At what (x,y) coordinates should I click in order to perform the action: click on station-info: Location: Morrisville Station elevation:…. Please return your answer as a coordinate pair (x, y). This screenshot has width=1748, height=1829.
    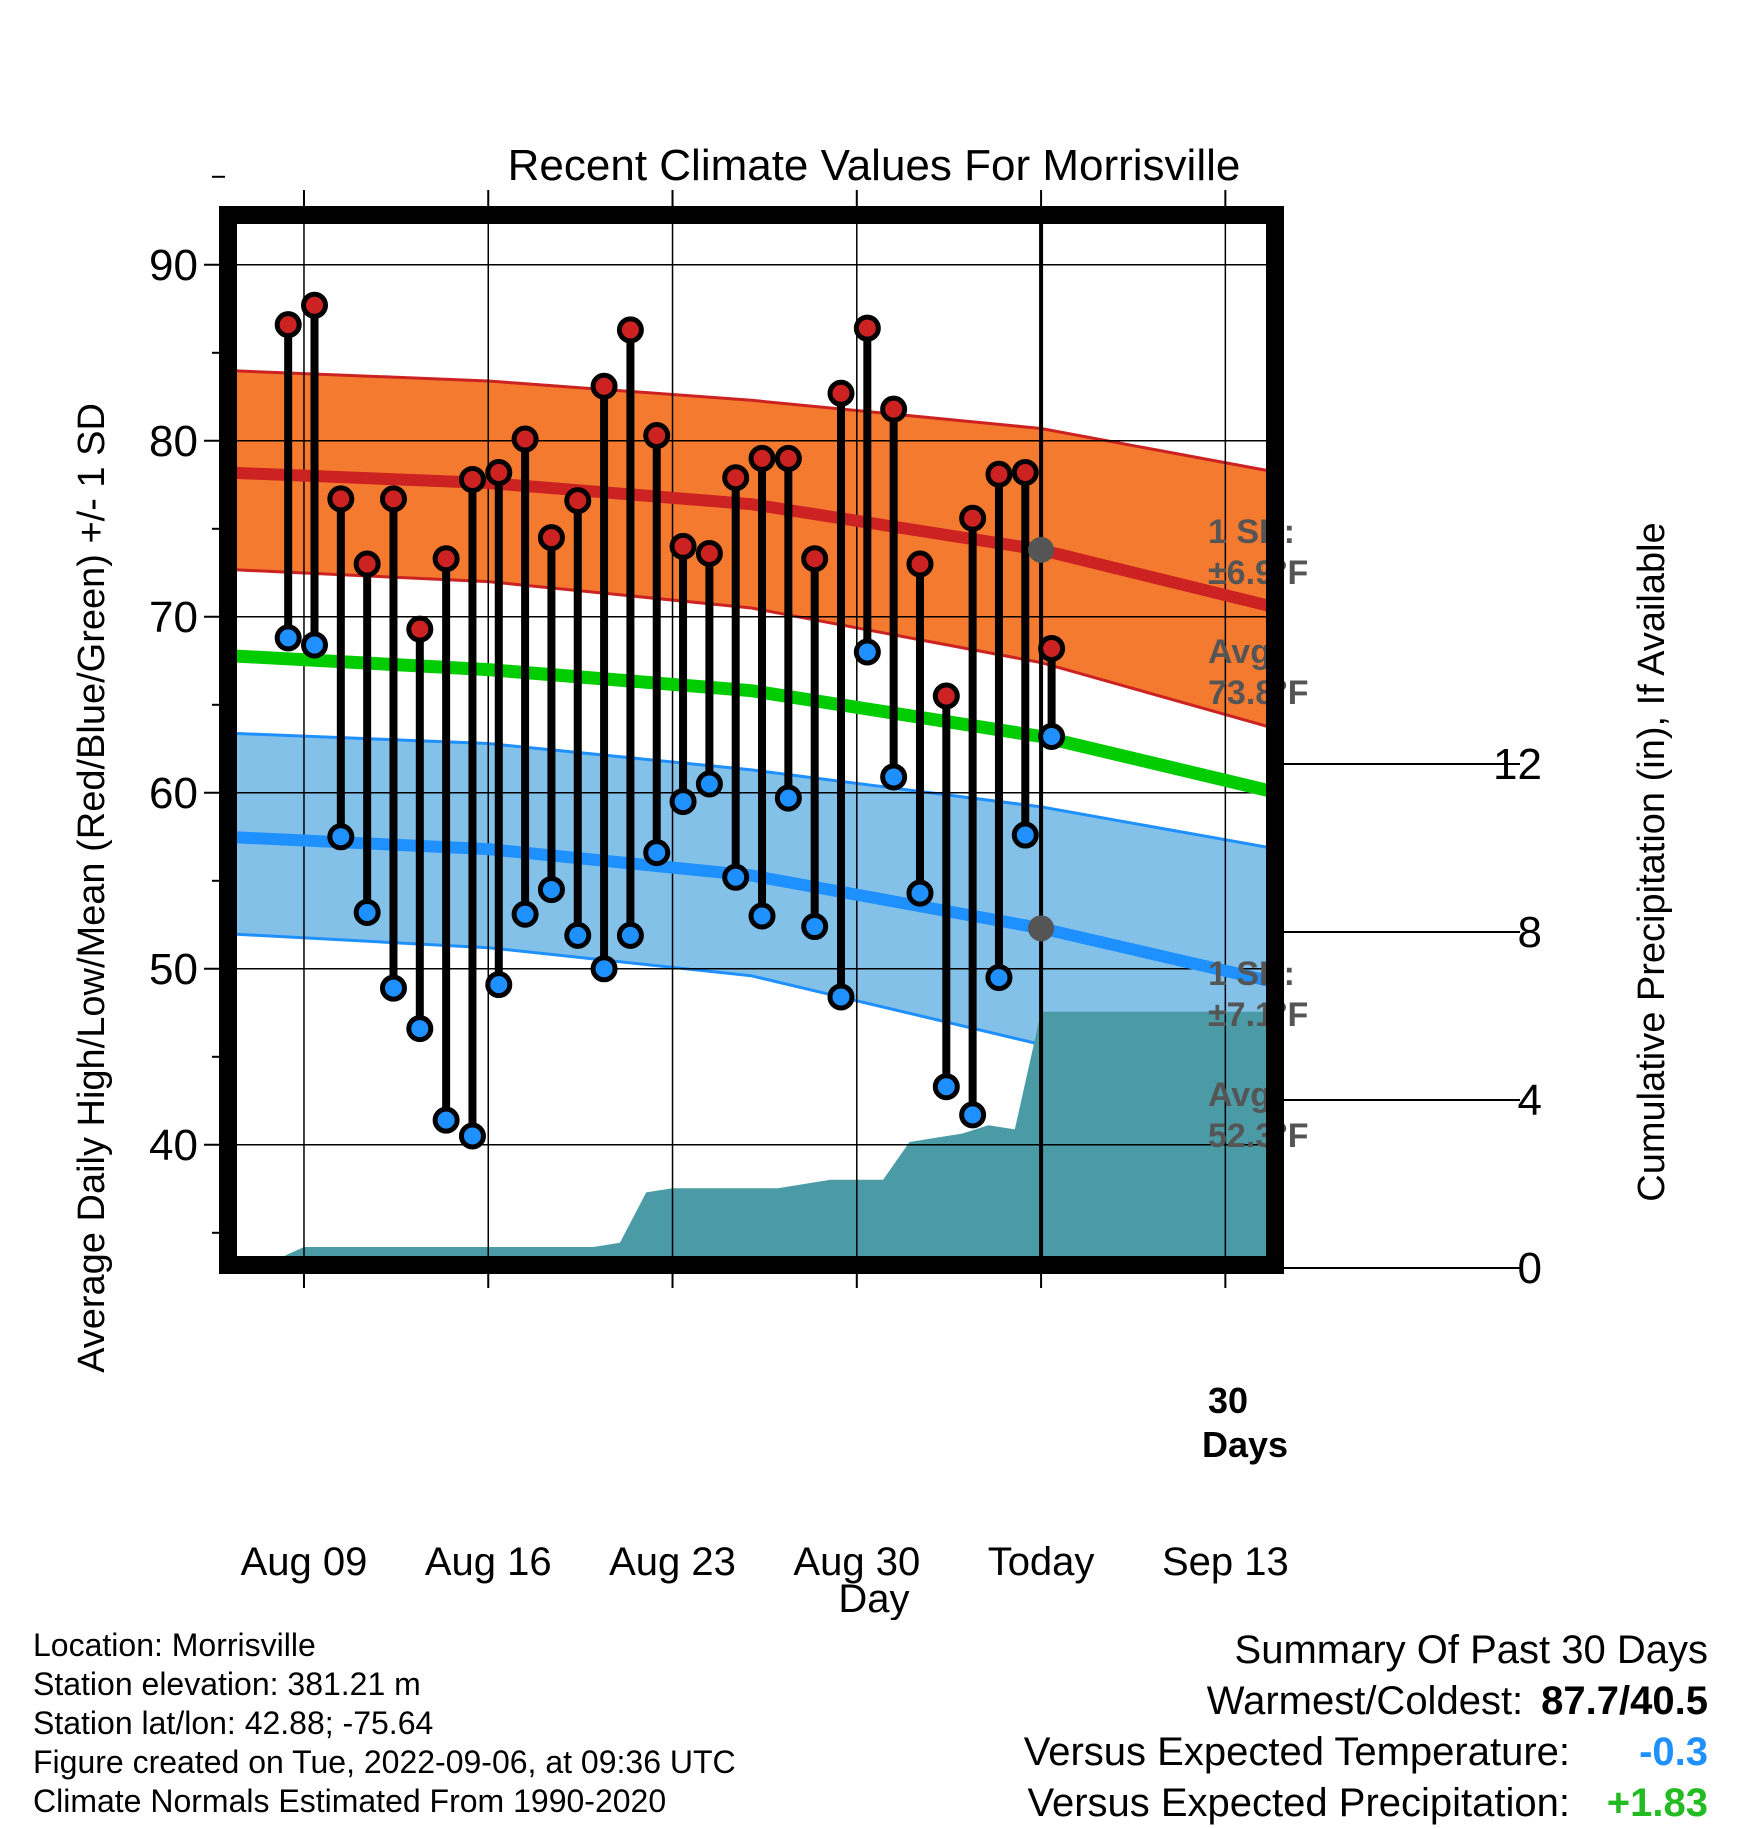
    Looking at the image, I should click on (384, 1723).